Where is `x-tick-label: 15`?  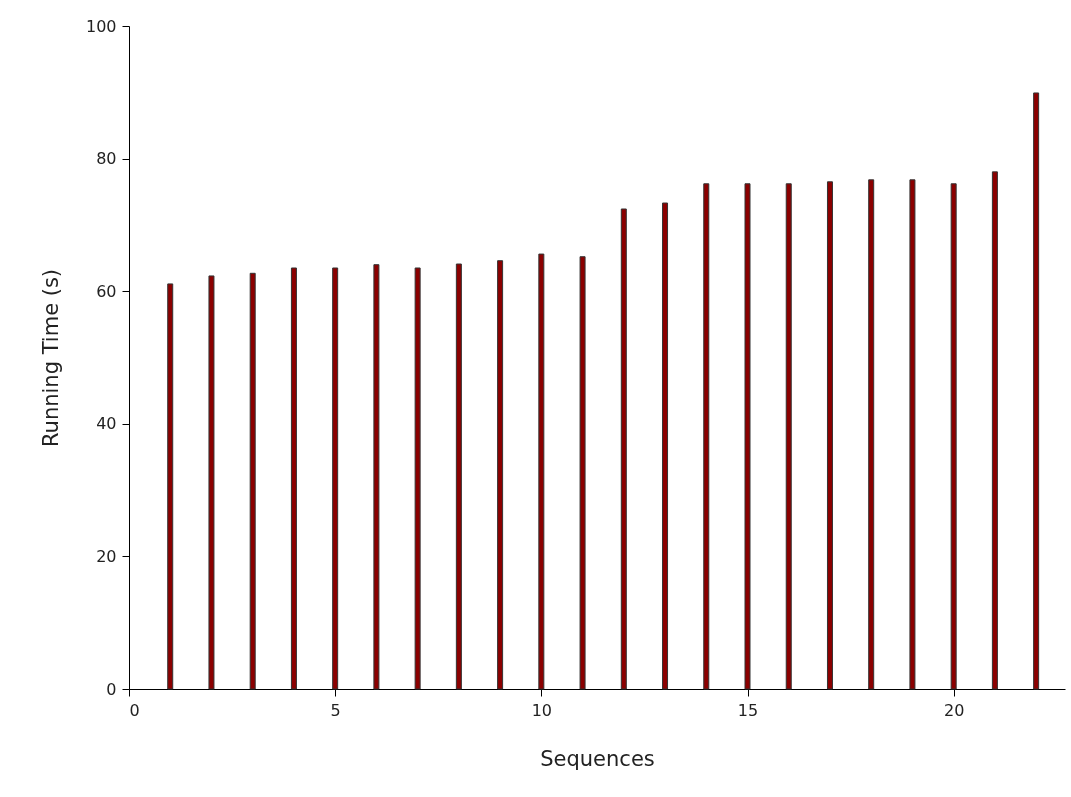
x-tick-label: 15 is located at coordinates (748, 710).